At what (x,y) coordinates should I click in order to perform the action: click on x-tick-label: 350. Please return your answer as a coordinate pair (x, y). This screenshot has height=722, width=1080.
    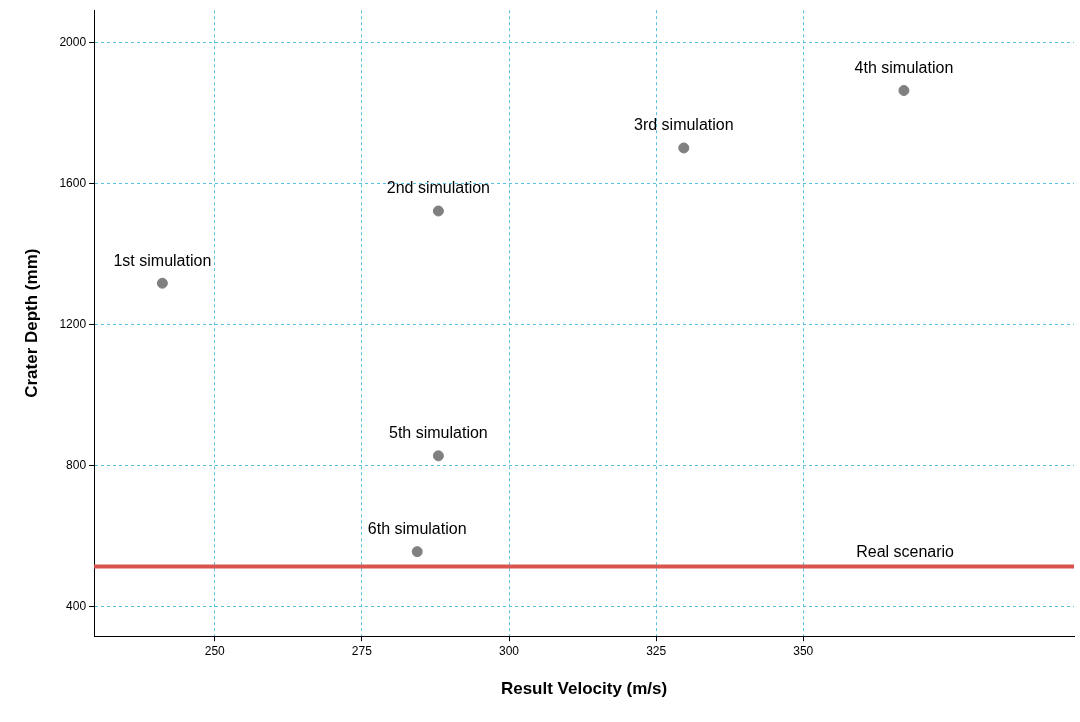
    Looking at the image, I should click on (803, 650).